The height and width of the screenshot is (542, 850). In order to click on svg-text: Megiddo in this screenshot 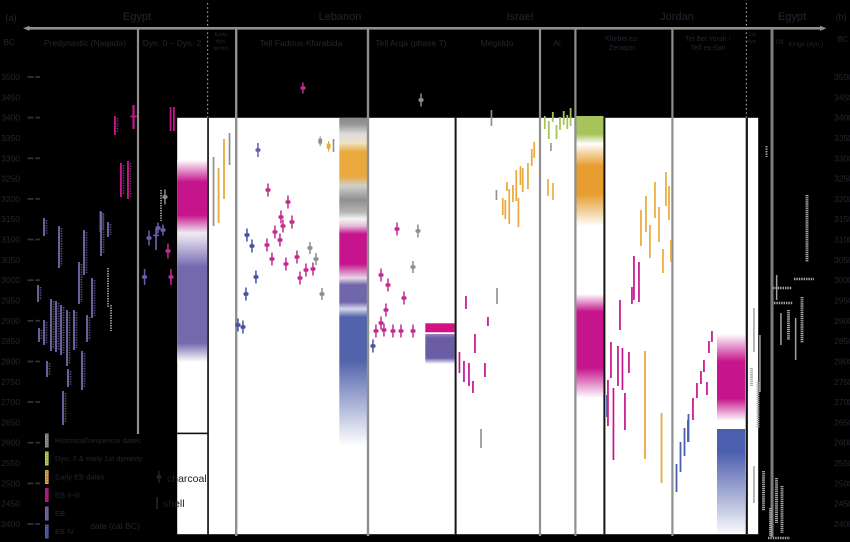, I will do `click(497, 43)`.